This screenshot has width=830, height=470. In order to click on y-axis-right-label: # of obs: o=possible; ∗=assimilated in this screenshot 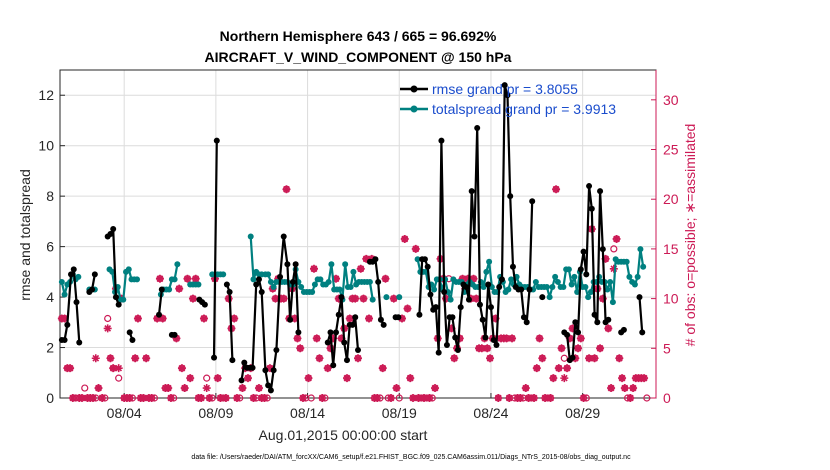, I will do `click(690, 235)`.